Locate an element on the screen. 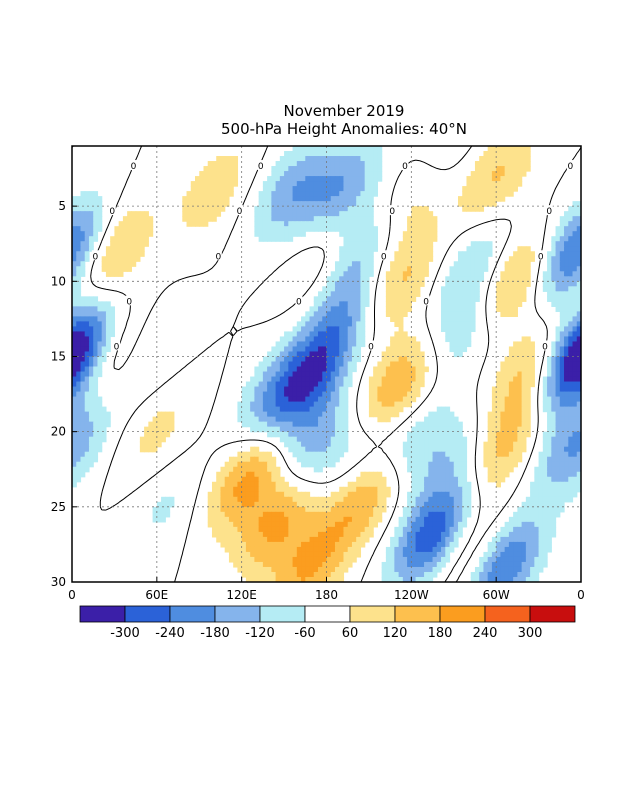 This screenshot has width=618, height=800. contour-label-bg is located at coordinates (95, 255).